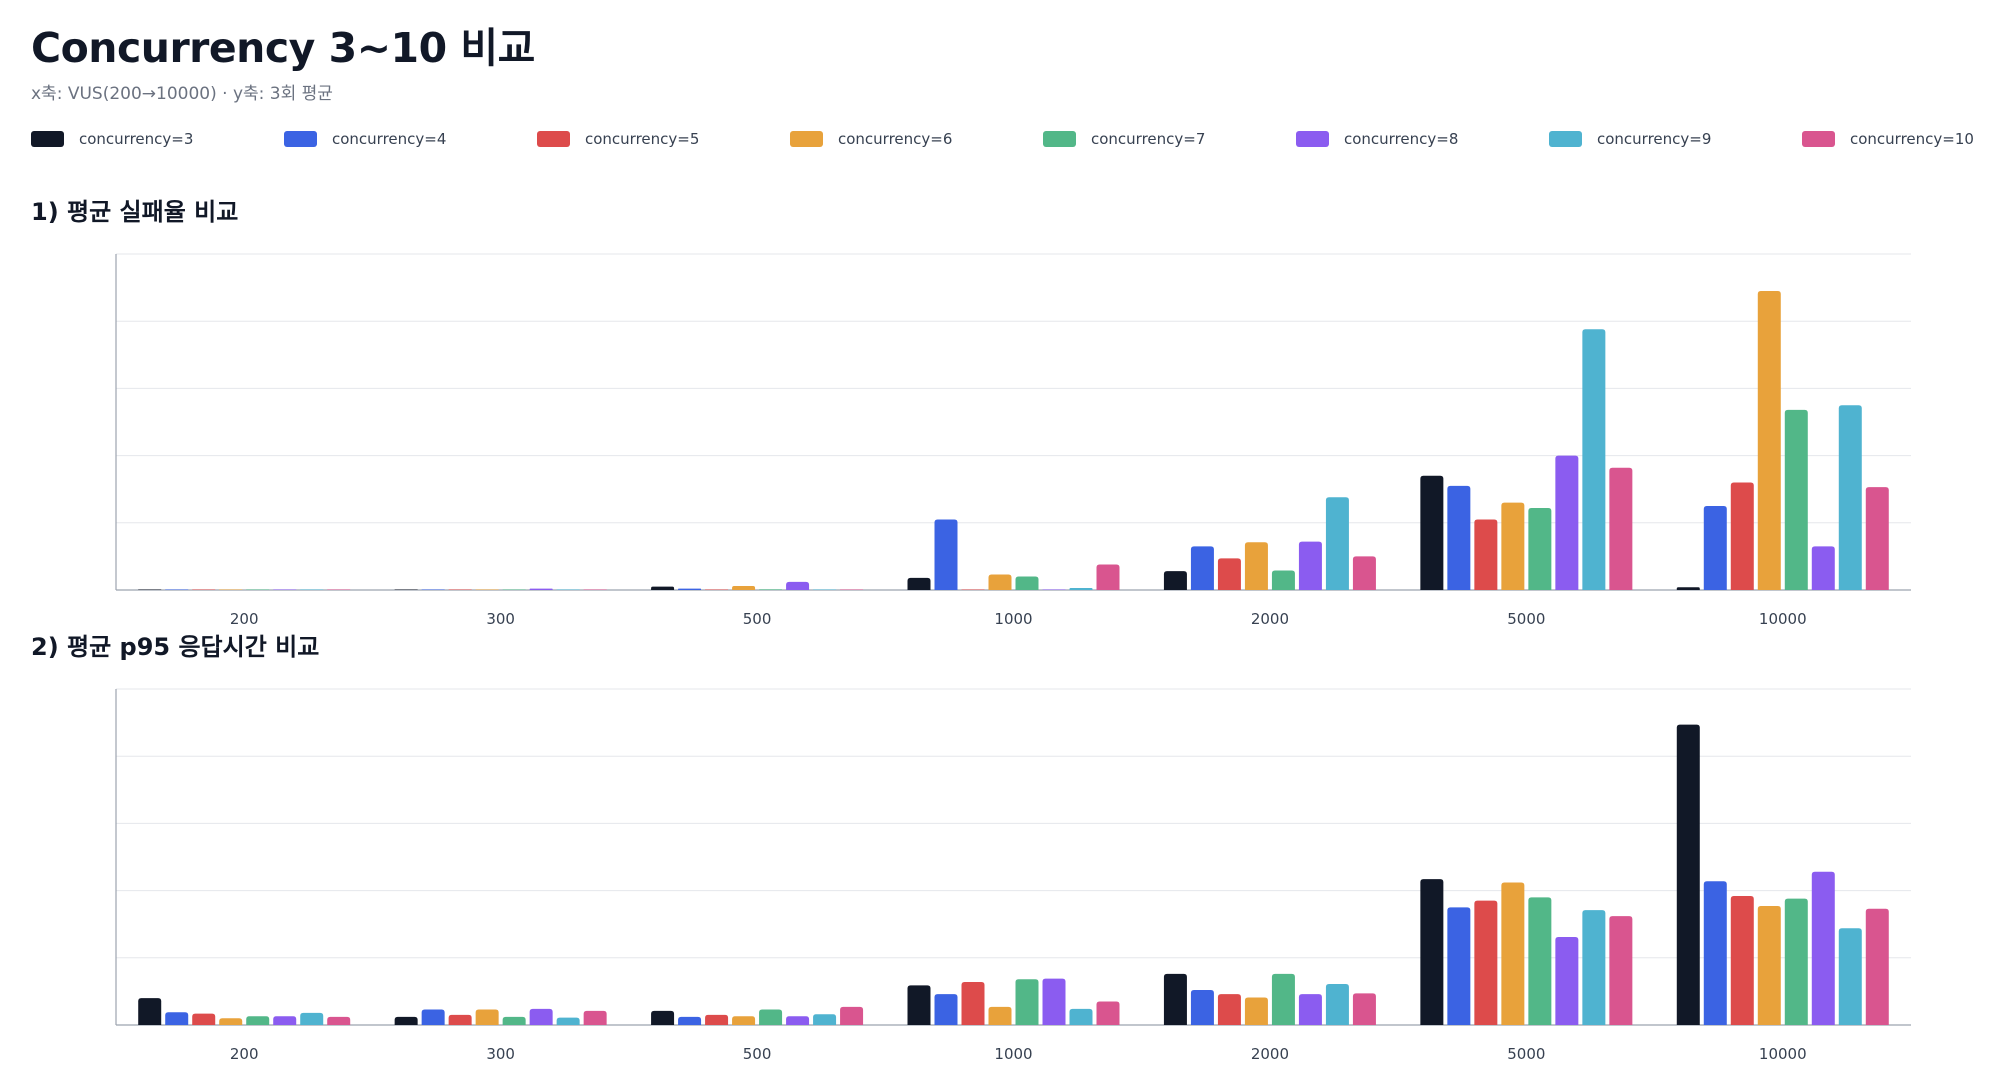 The height and width of the screenshot is (1084, 2004). I want to click on legend-item-concurrency-4: concurrency=4, so click(365, 139).